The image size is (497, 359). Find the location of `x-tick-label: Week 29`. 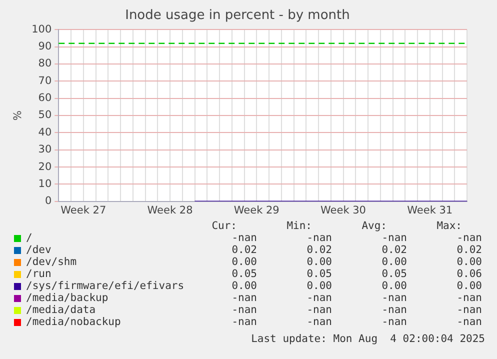

x-tick-label: Week 29 is located at coordinates (257, 210).